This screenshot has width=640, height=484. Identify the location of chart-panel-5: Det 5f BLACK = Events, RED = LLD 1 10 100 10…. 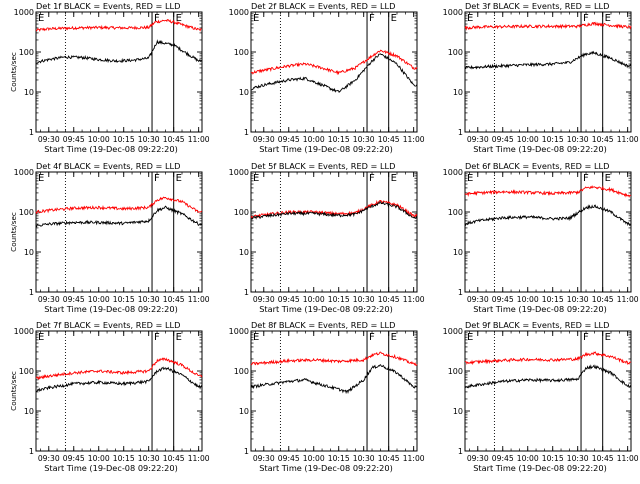
(327, 237).